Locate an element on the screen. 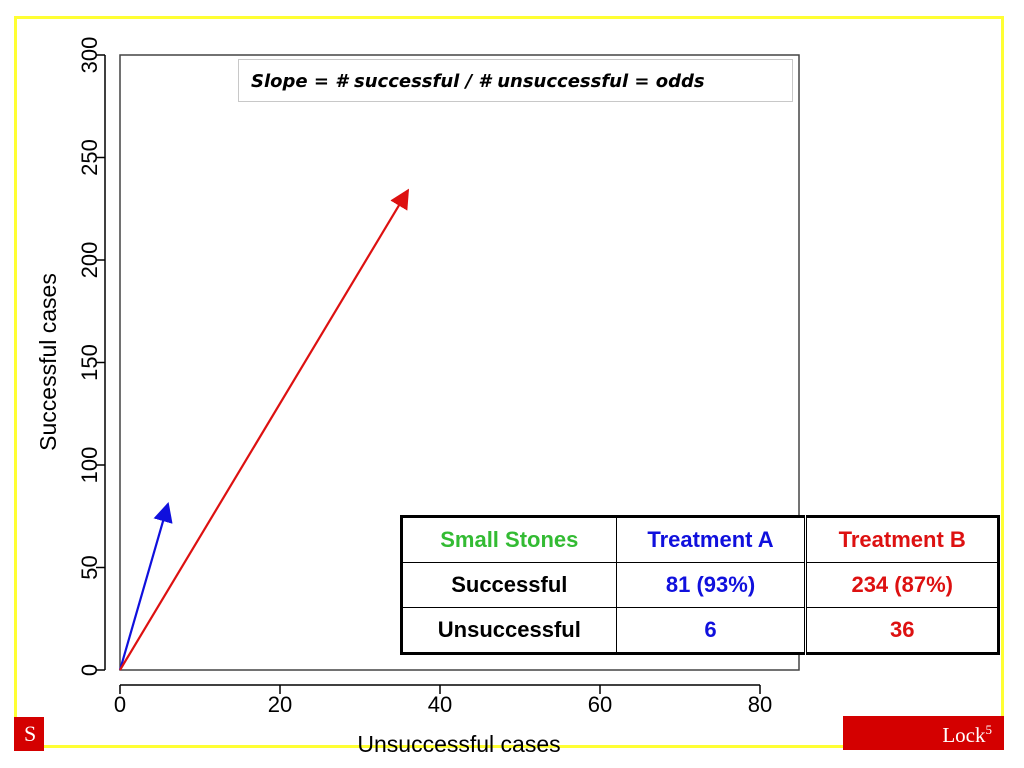 This screenshot has height=768, width=1024. cell-b-unsuccessful: 36 is located at coordinates (902, 630).